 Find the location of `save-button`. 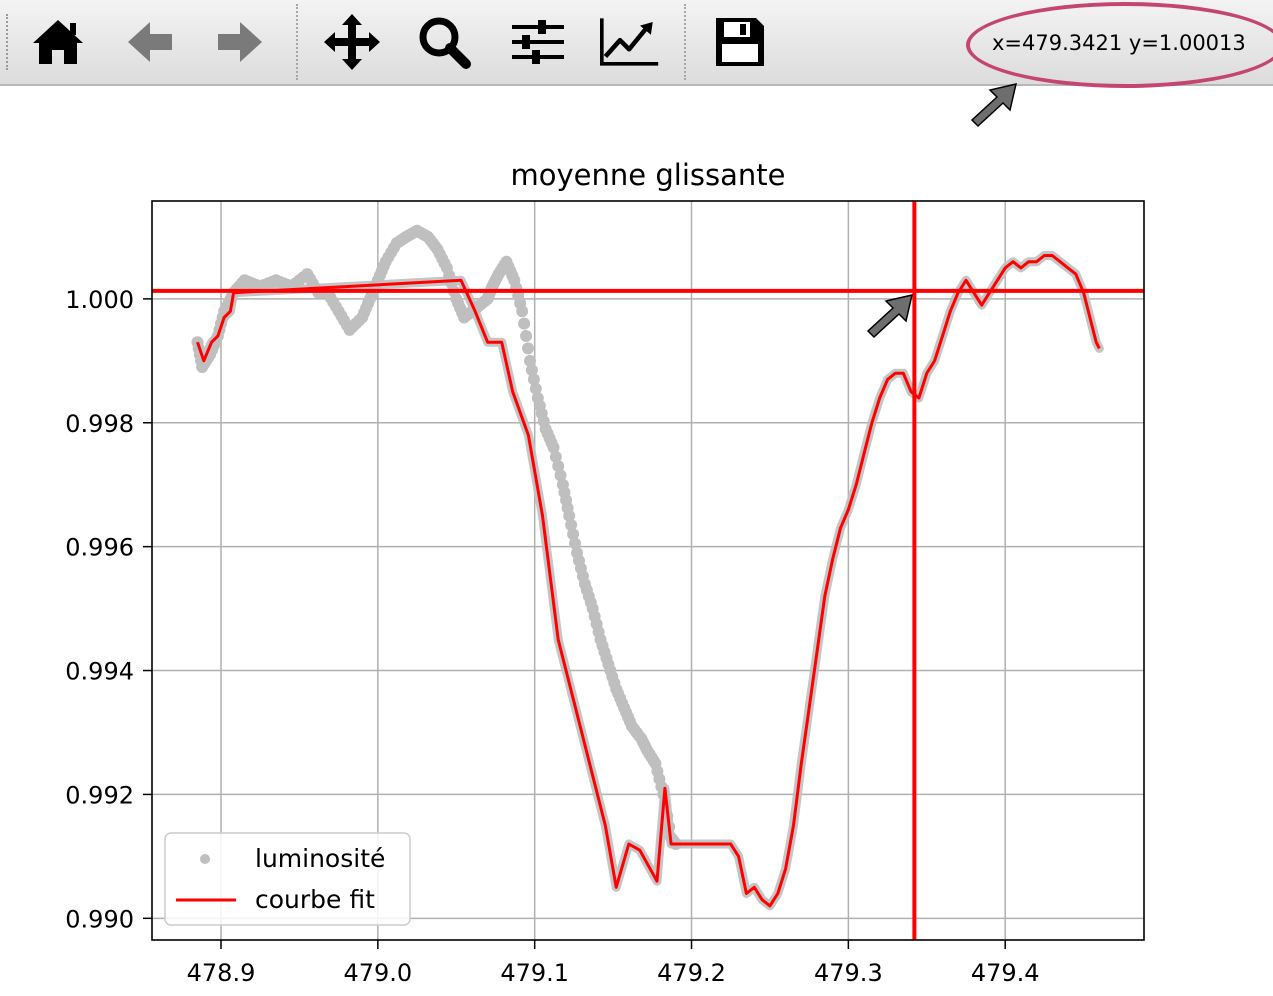

save-button is located at coordinates (740, 42).